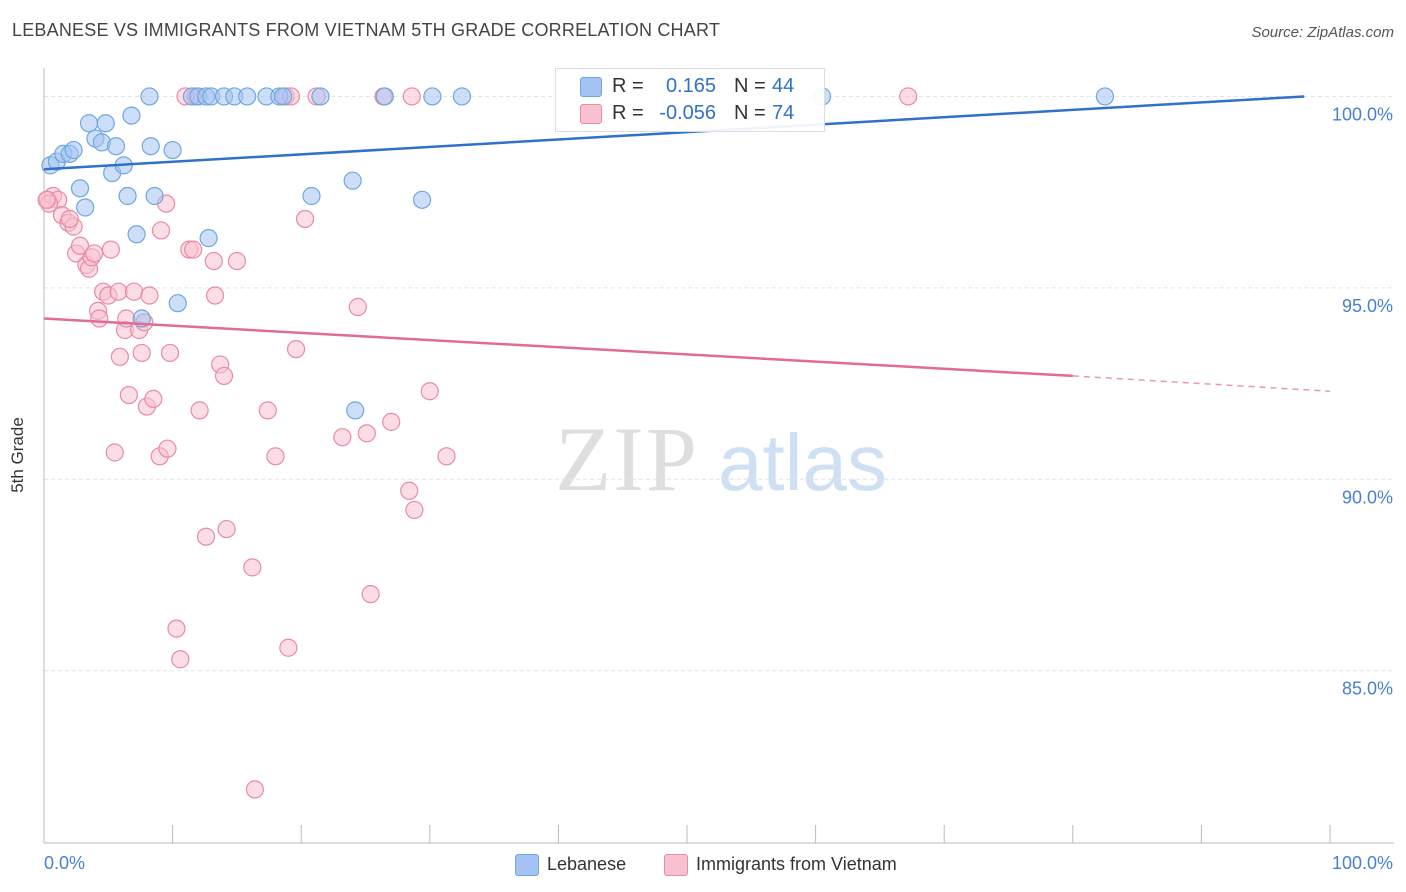 This screenshot has height=892, width=1406. I want to click on vietnam-trend-line, so click(558, 347).